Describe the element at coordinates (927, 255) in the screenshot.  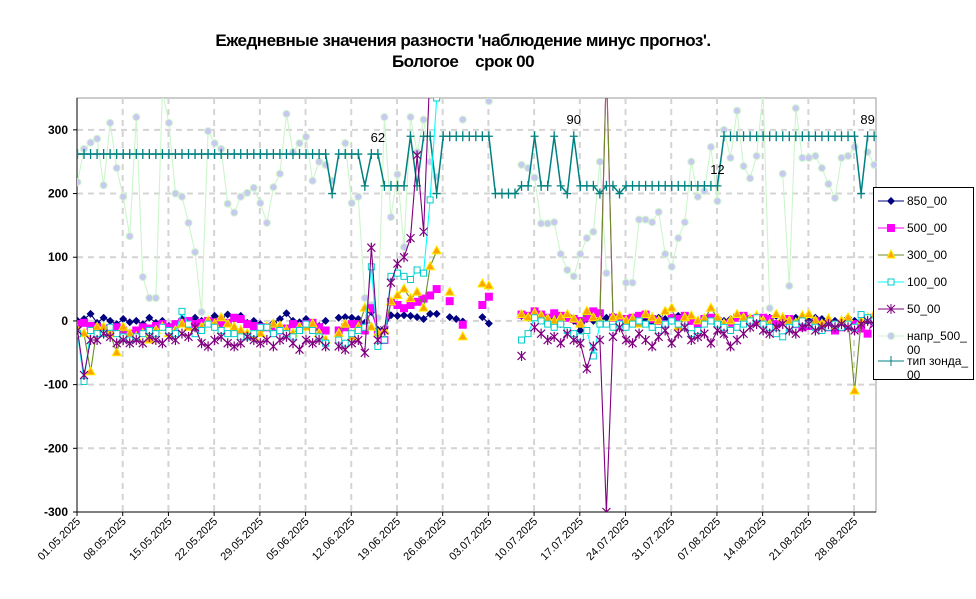
I see `legend-label: 300_00` at that location.